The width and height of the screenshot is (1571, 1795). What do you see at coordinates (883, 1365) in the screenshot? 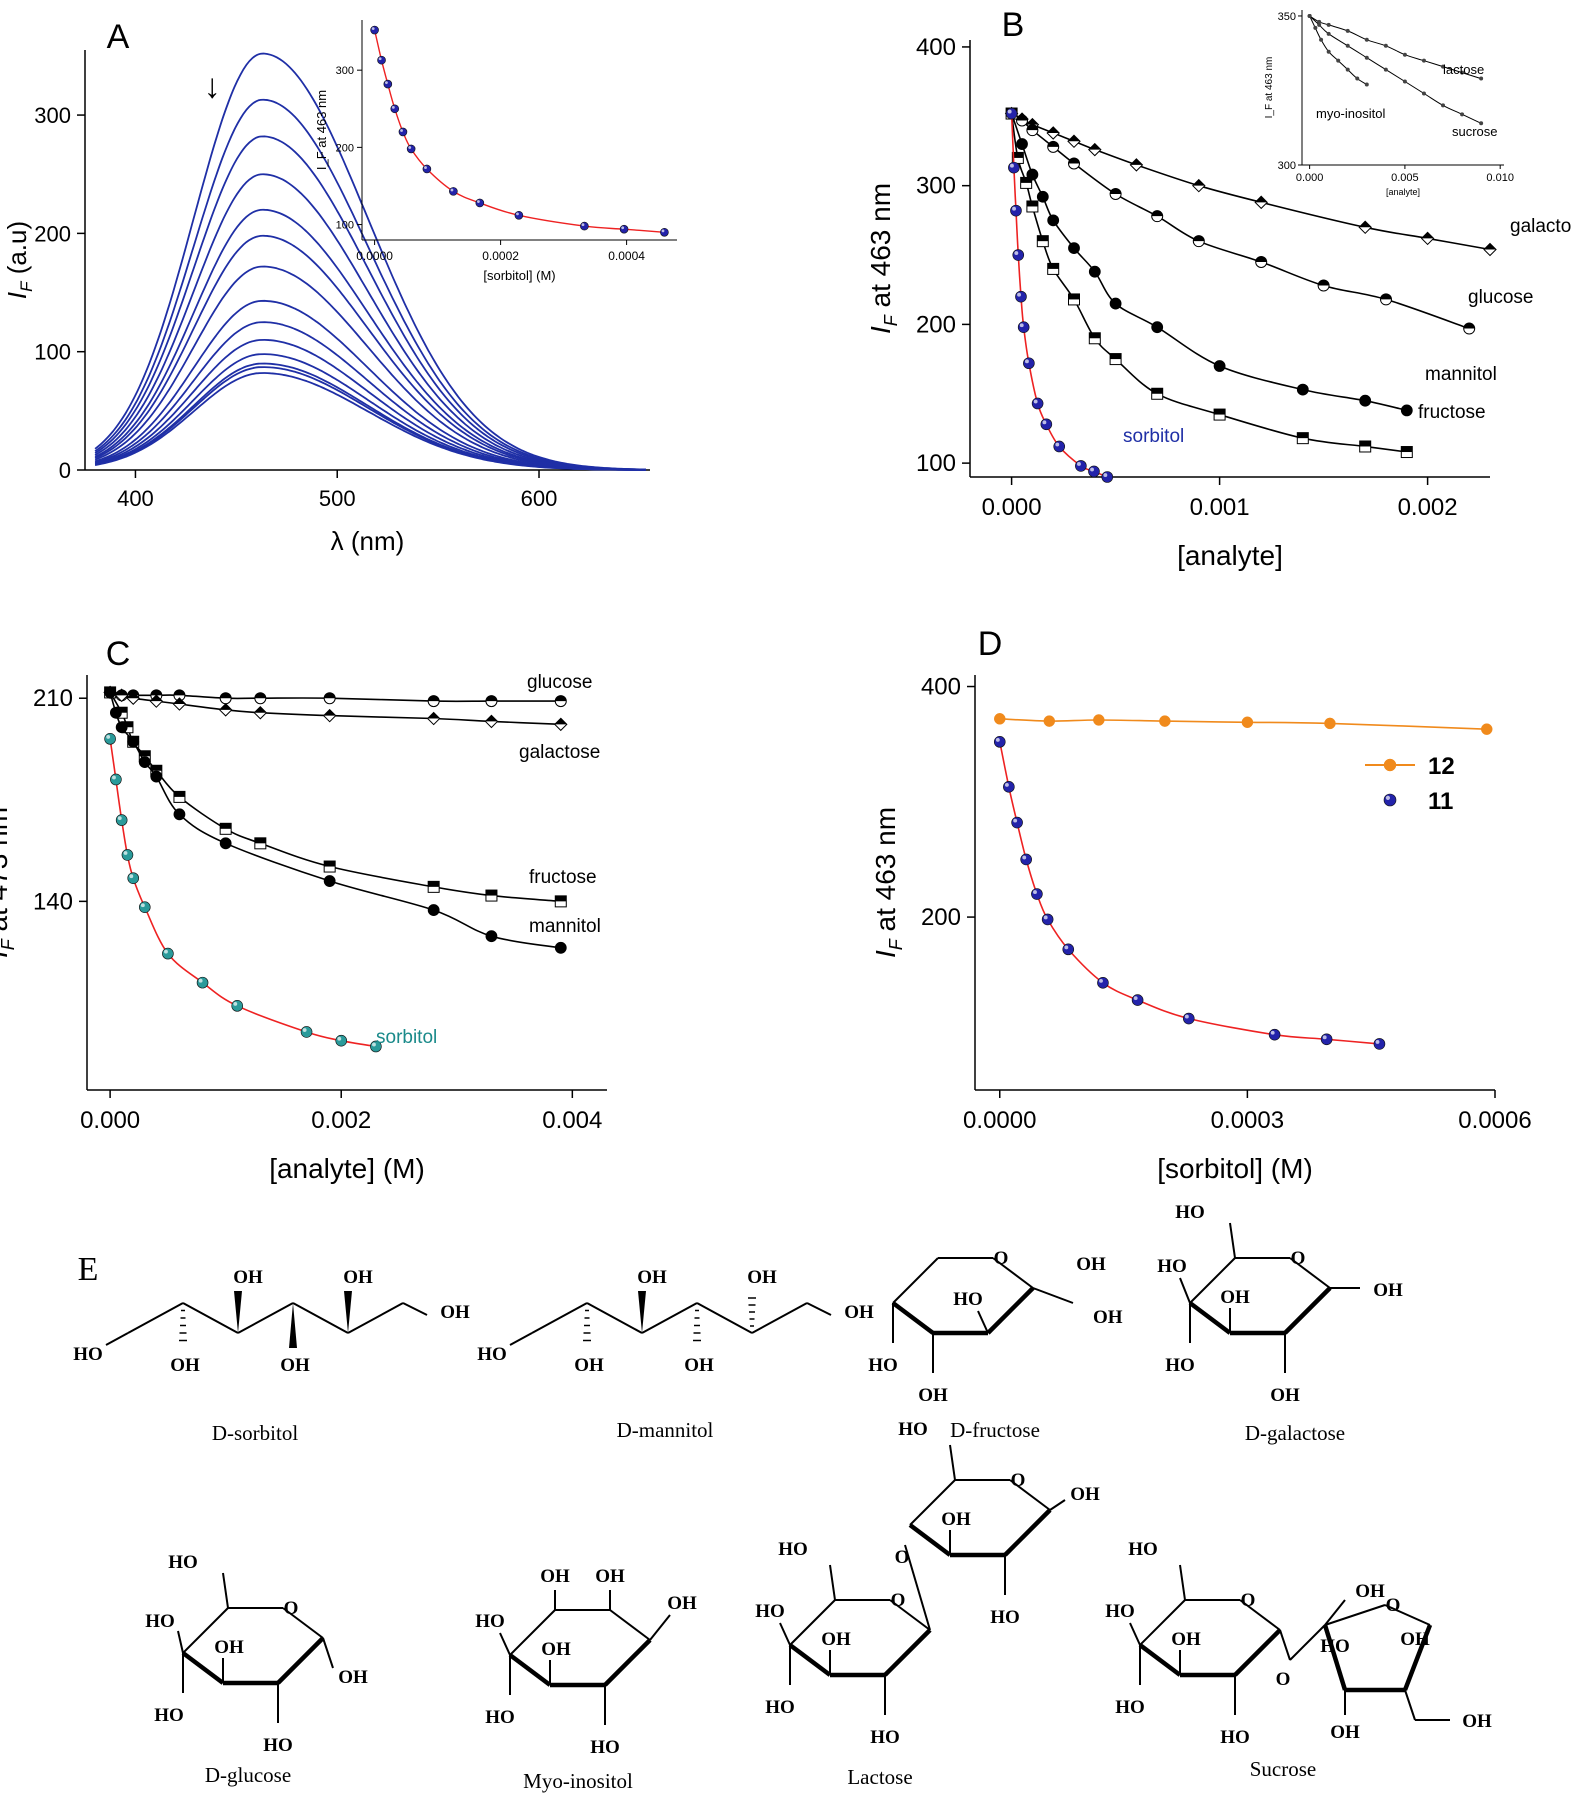
I see `fructose-sub: HO` at bounding box center [883, 1365].